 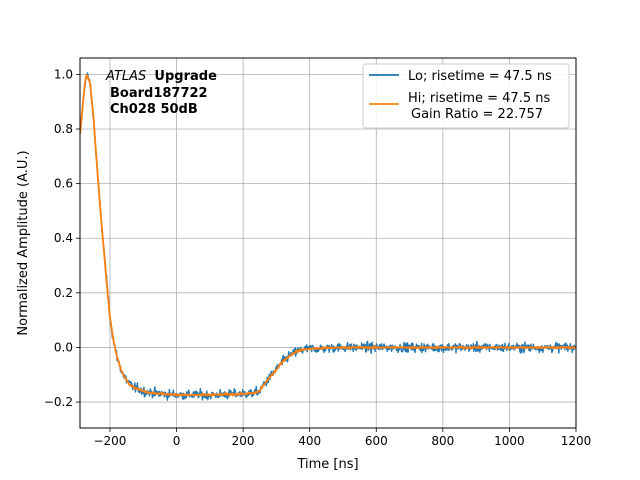 What do you see at coordinates (185, 76) in the screenshot?
I see `annotation-word: Upgrade` at bounding box center [185, 76].